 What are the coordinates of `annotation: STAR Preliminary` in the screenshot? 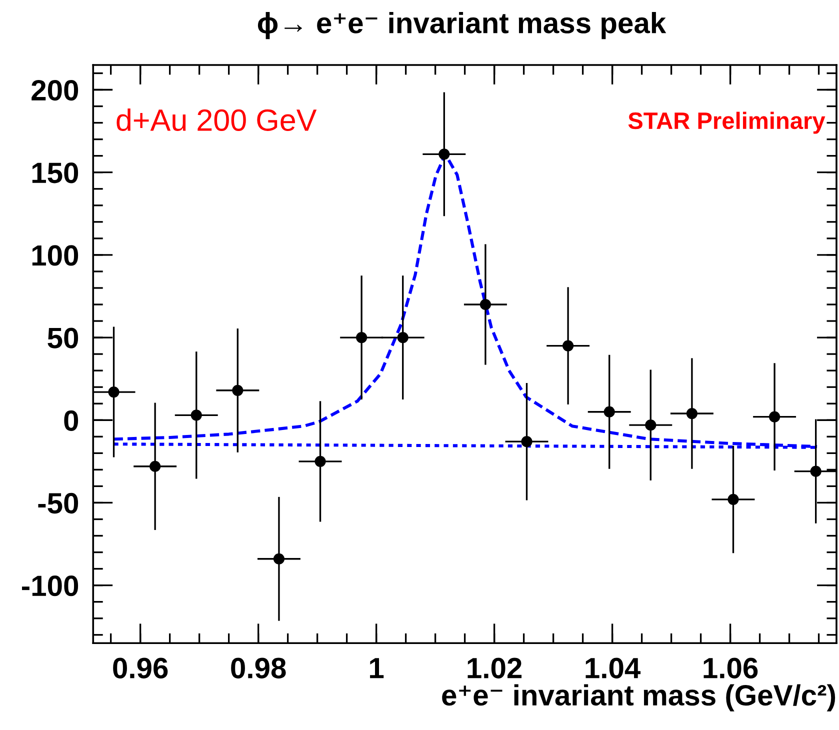 It's located at (727, 123).